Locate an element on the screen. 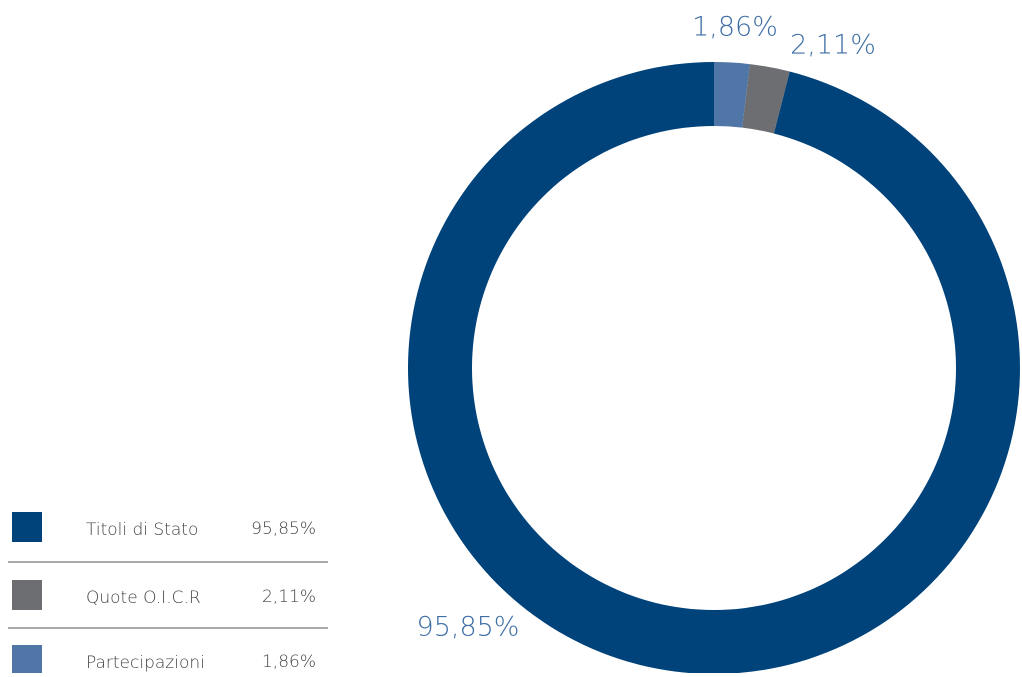 This screenshot has height=677, width=1022. data-label: 2,11% is located at coordinates (833, 45).